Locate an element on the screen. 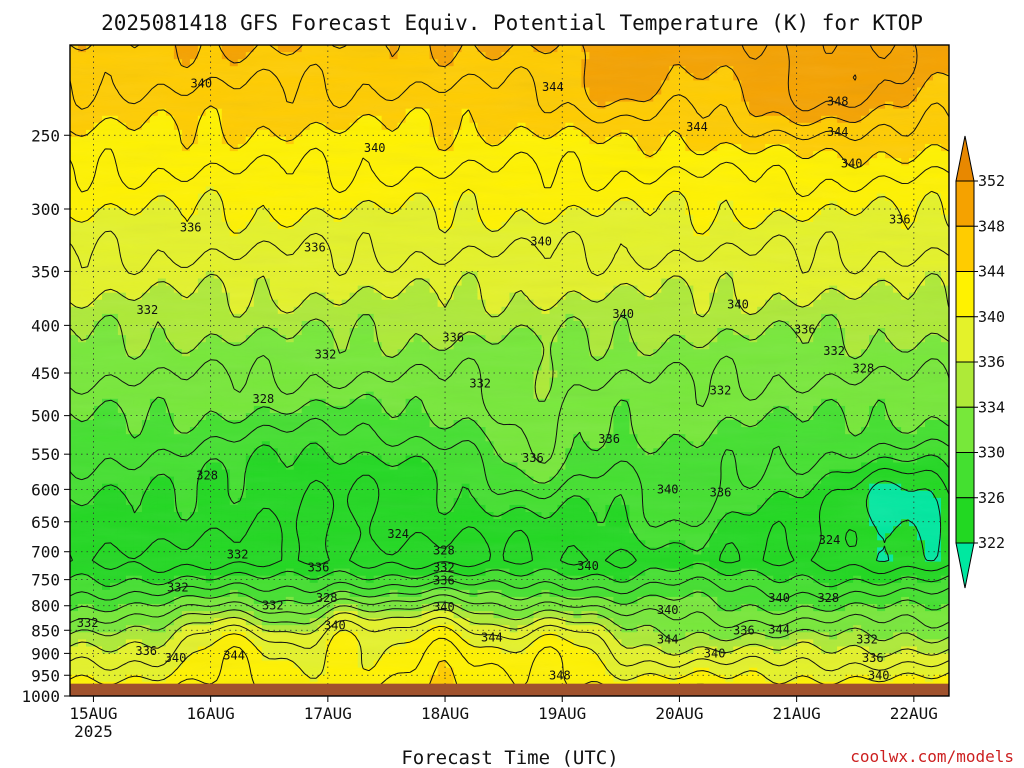 Image resolution: width=1024 pixels, height=768 pixels. y-tick-label: 1000 is located at coordinates (40, 696).